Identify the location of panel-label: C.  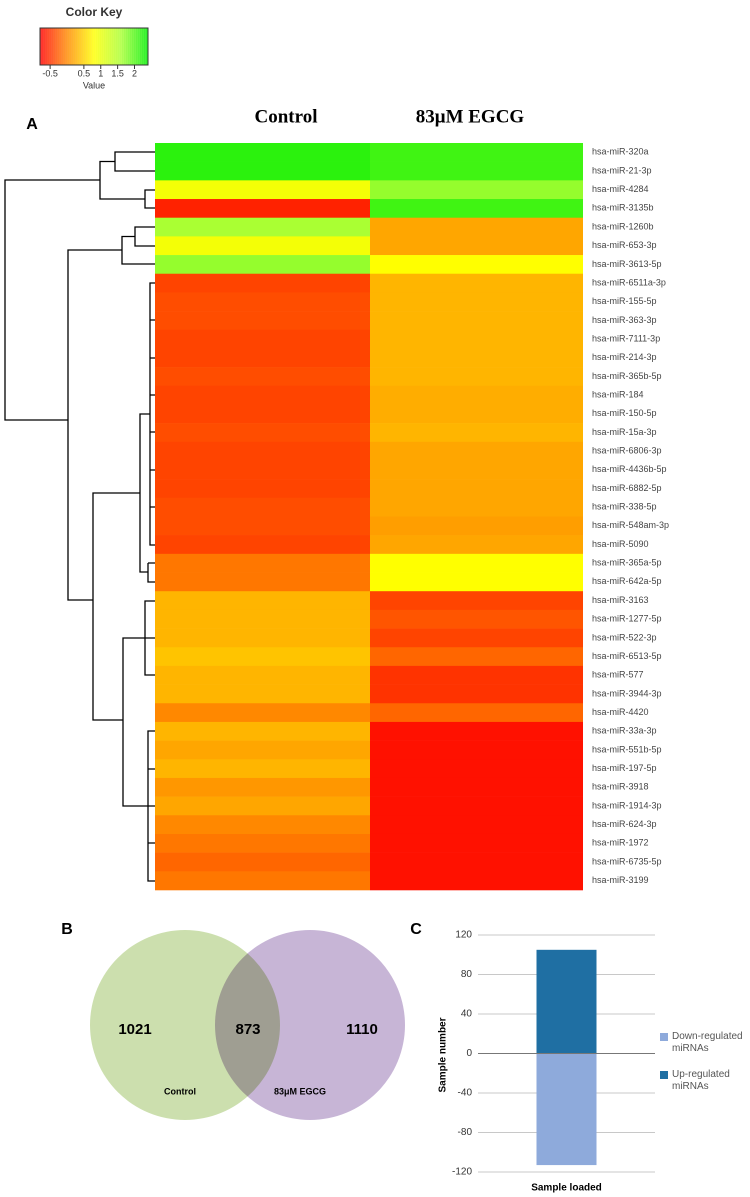
(416, 929).